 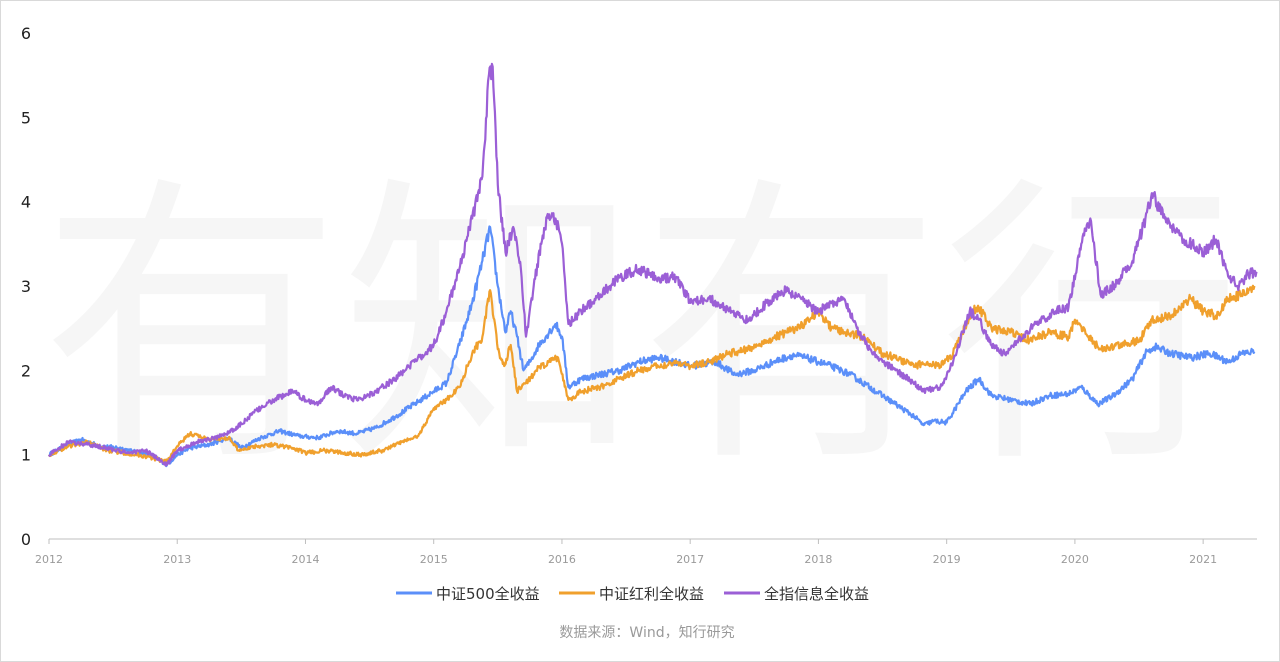 What do you see at coordinates (305, 559) in the screenshot?
I see `x-tick-label: 2014` at bounding box center [305, 559].